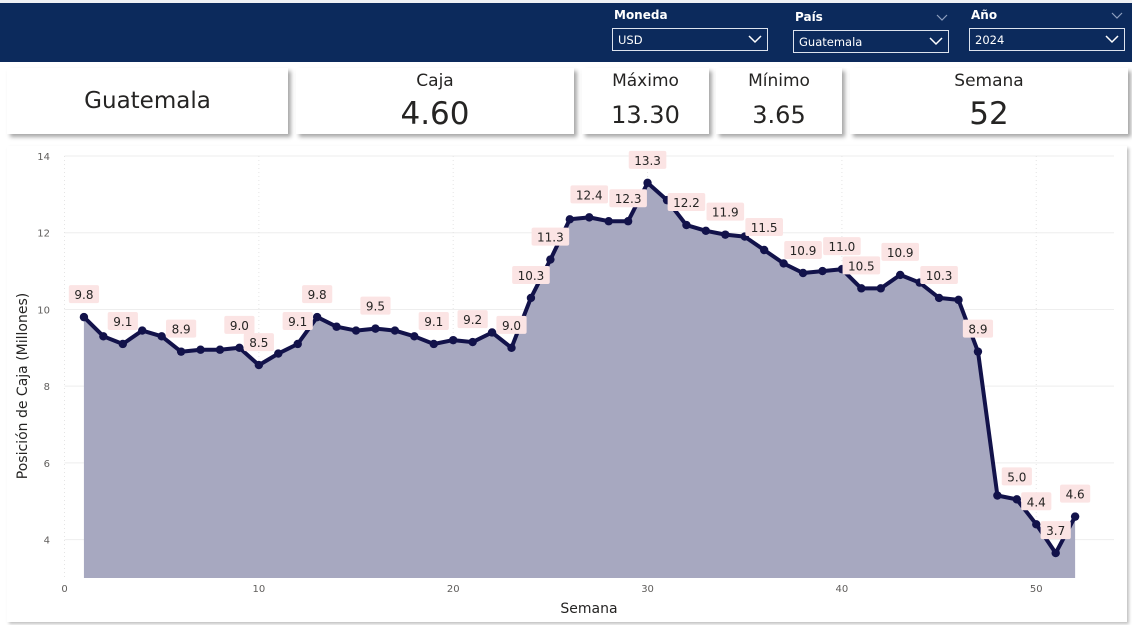  What do you see at coordinates (64, 589) in the screenshot?
I see `x-tick-label: 0` at bounding box center [64, 589].